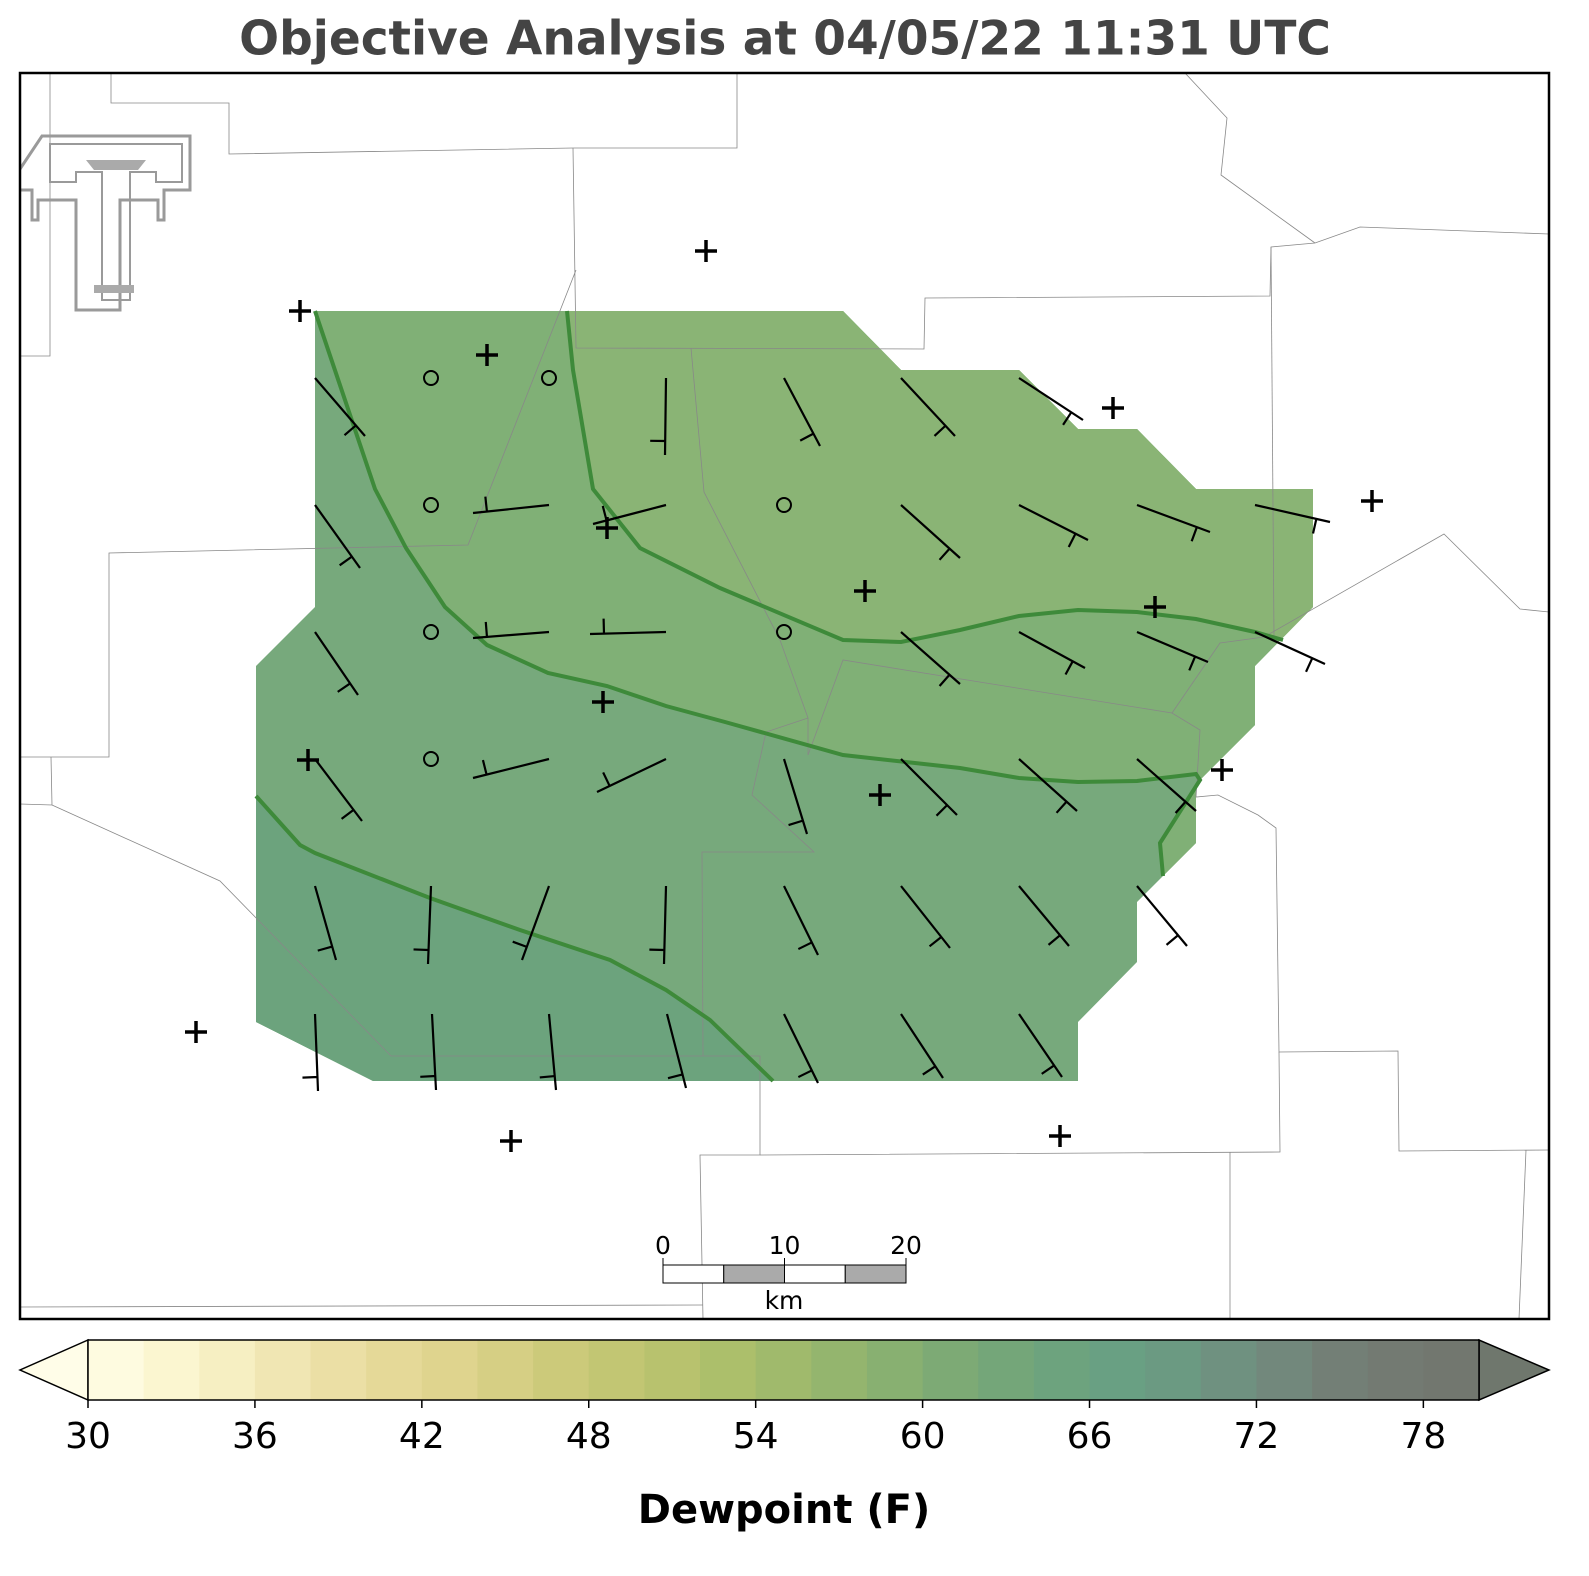 The image size is (1589, 1576). What do you see at coordinates (589, 1436) in the screenshot?
I see `colorbar-tick-label: 48` at bounding box center [589, 1436].